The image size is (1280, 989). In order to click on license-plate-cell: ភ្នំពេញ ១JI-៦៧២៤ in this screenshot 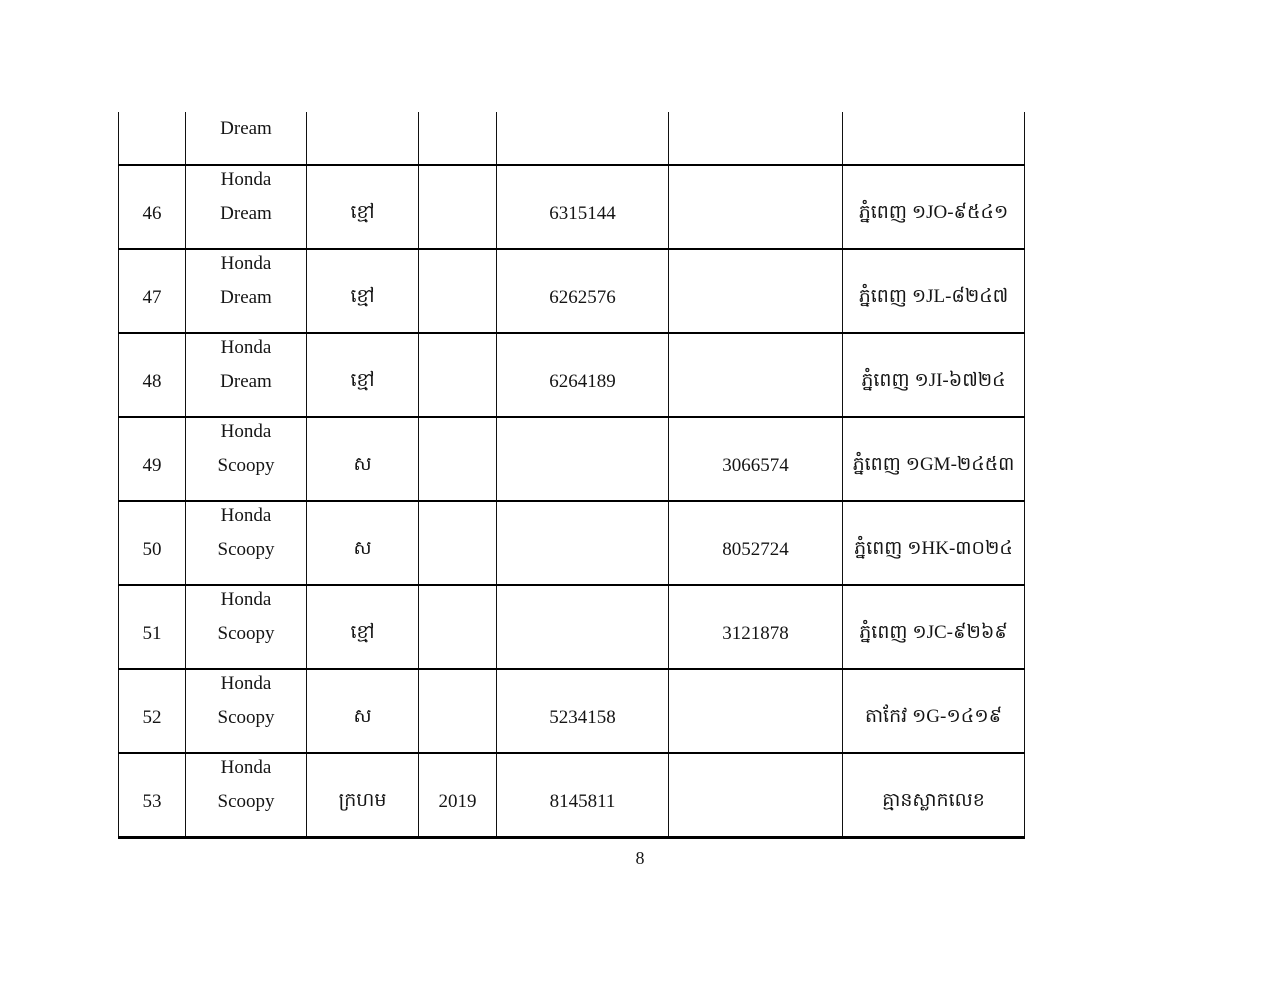, I will do `click(933, 375)`.